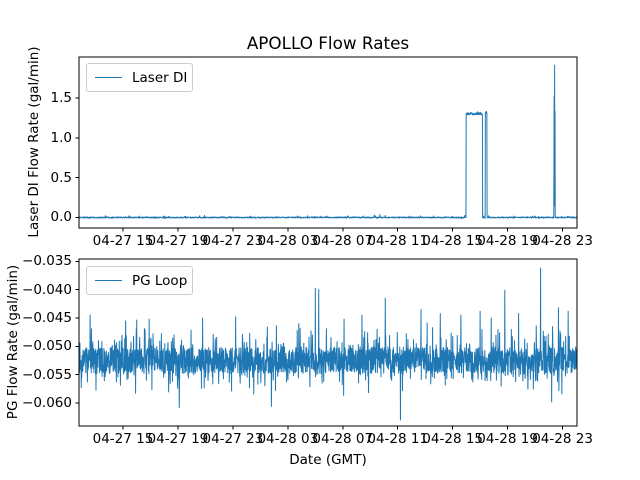 This screenshot has width=640, height=480. I want to click on y-tick-label: 0.0, so click(61, 217).